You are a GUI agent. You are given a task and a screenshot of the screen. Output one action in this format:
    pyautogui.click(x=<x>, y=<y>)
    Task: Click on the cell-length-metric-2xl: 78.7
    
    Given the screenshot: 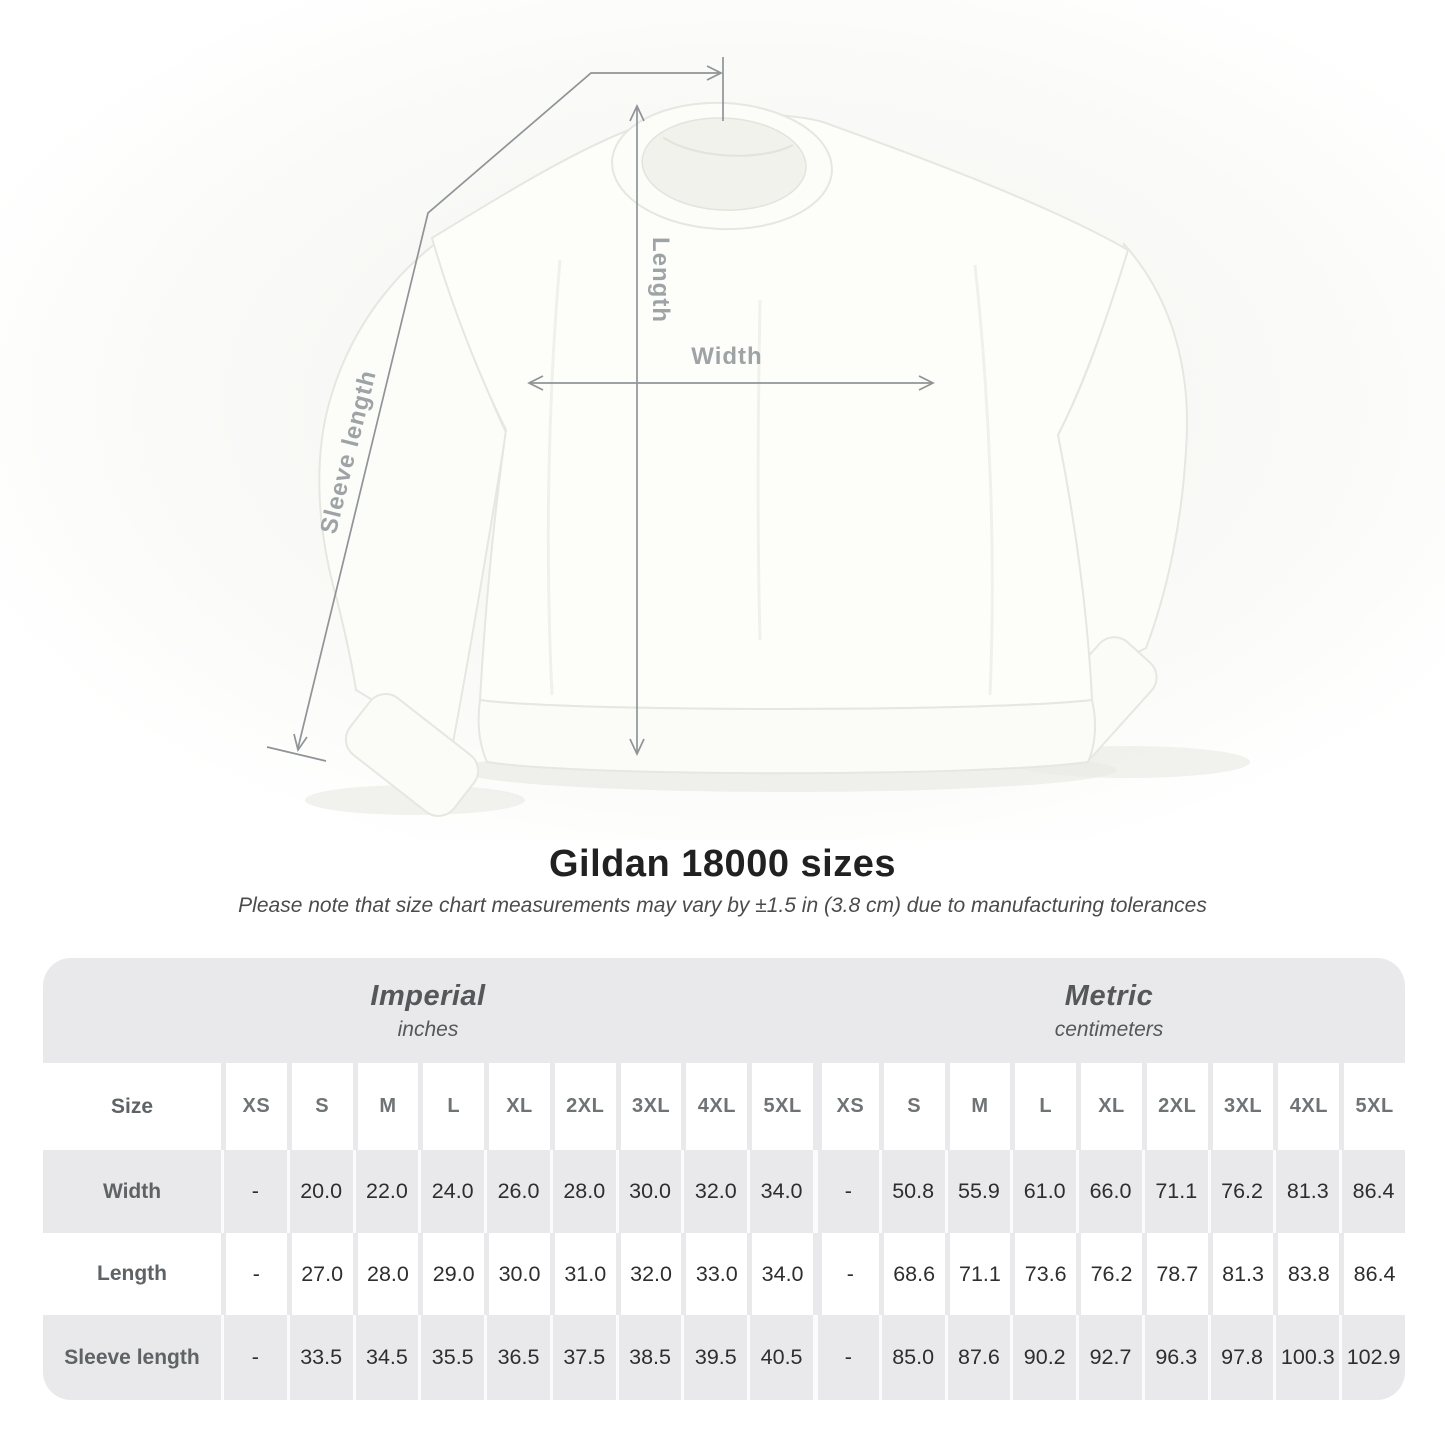 What is the action you would take?
    pyautogui.click(x=1174, y=1274)
    